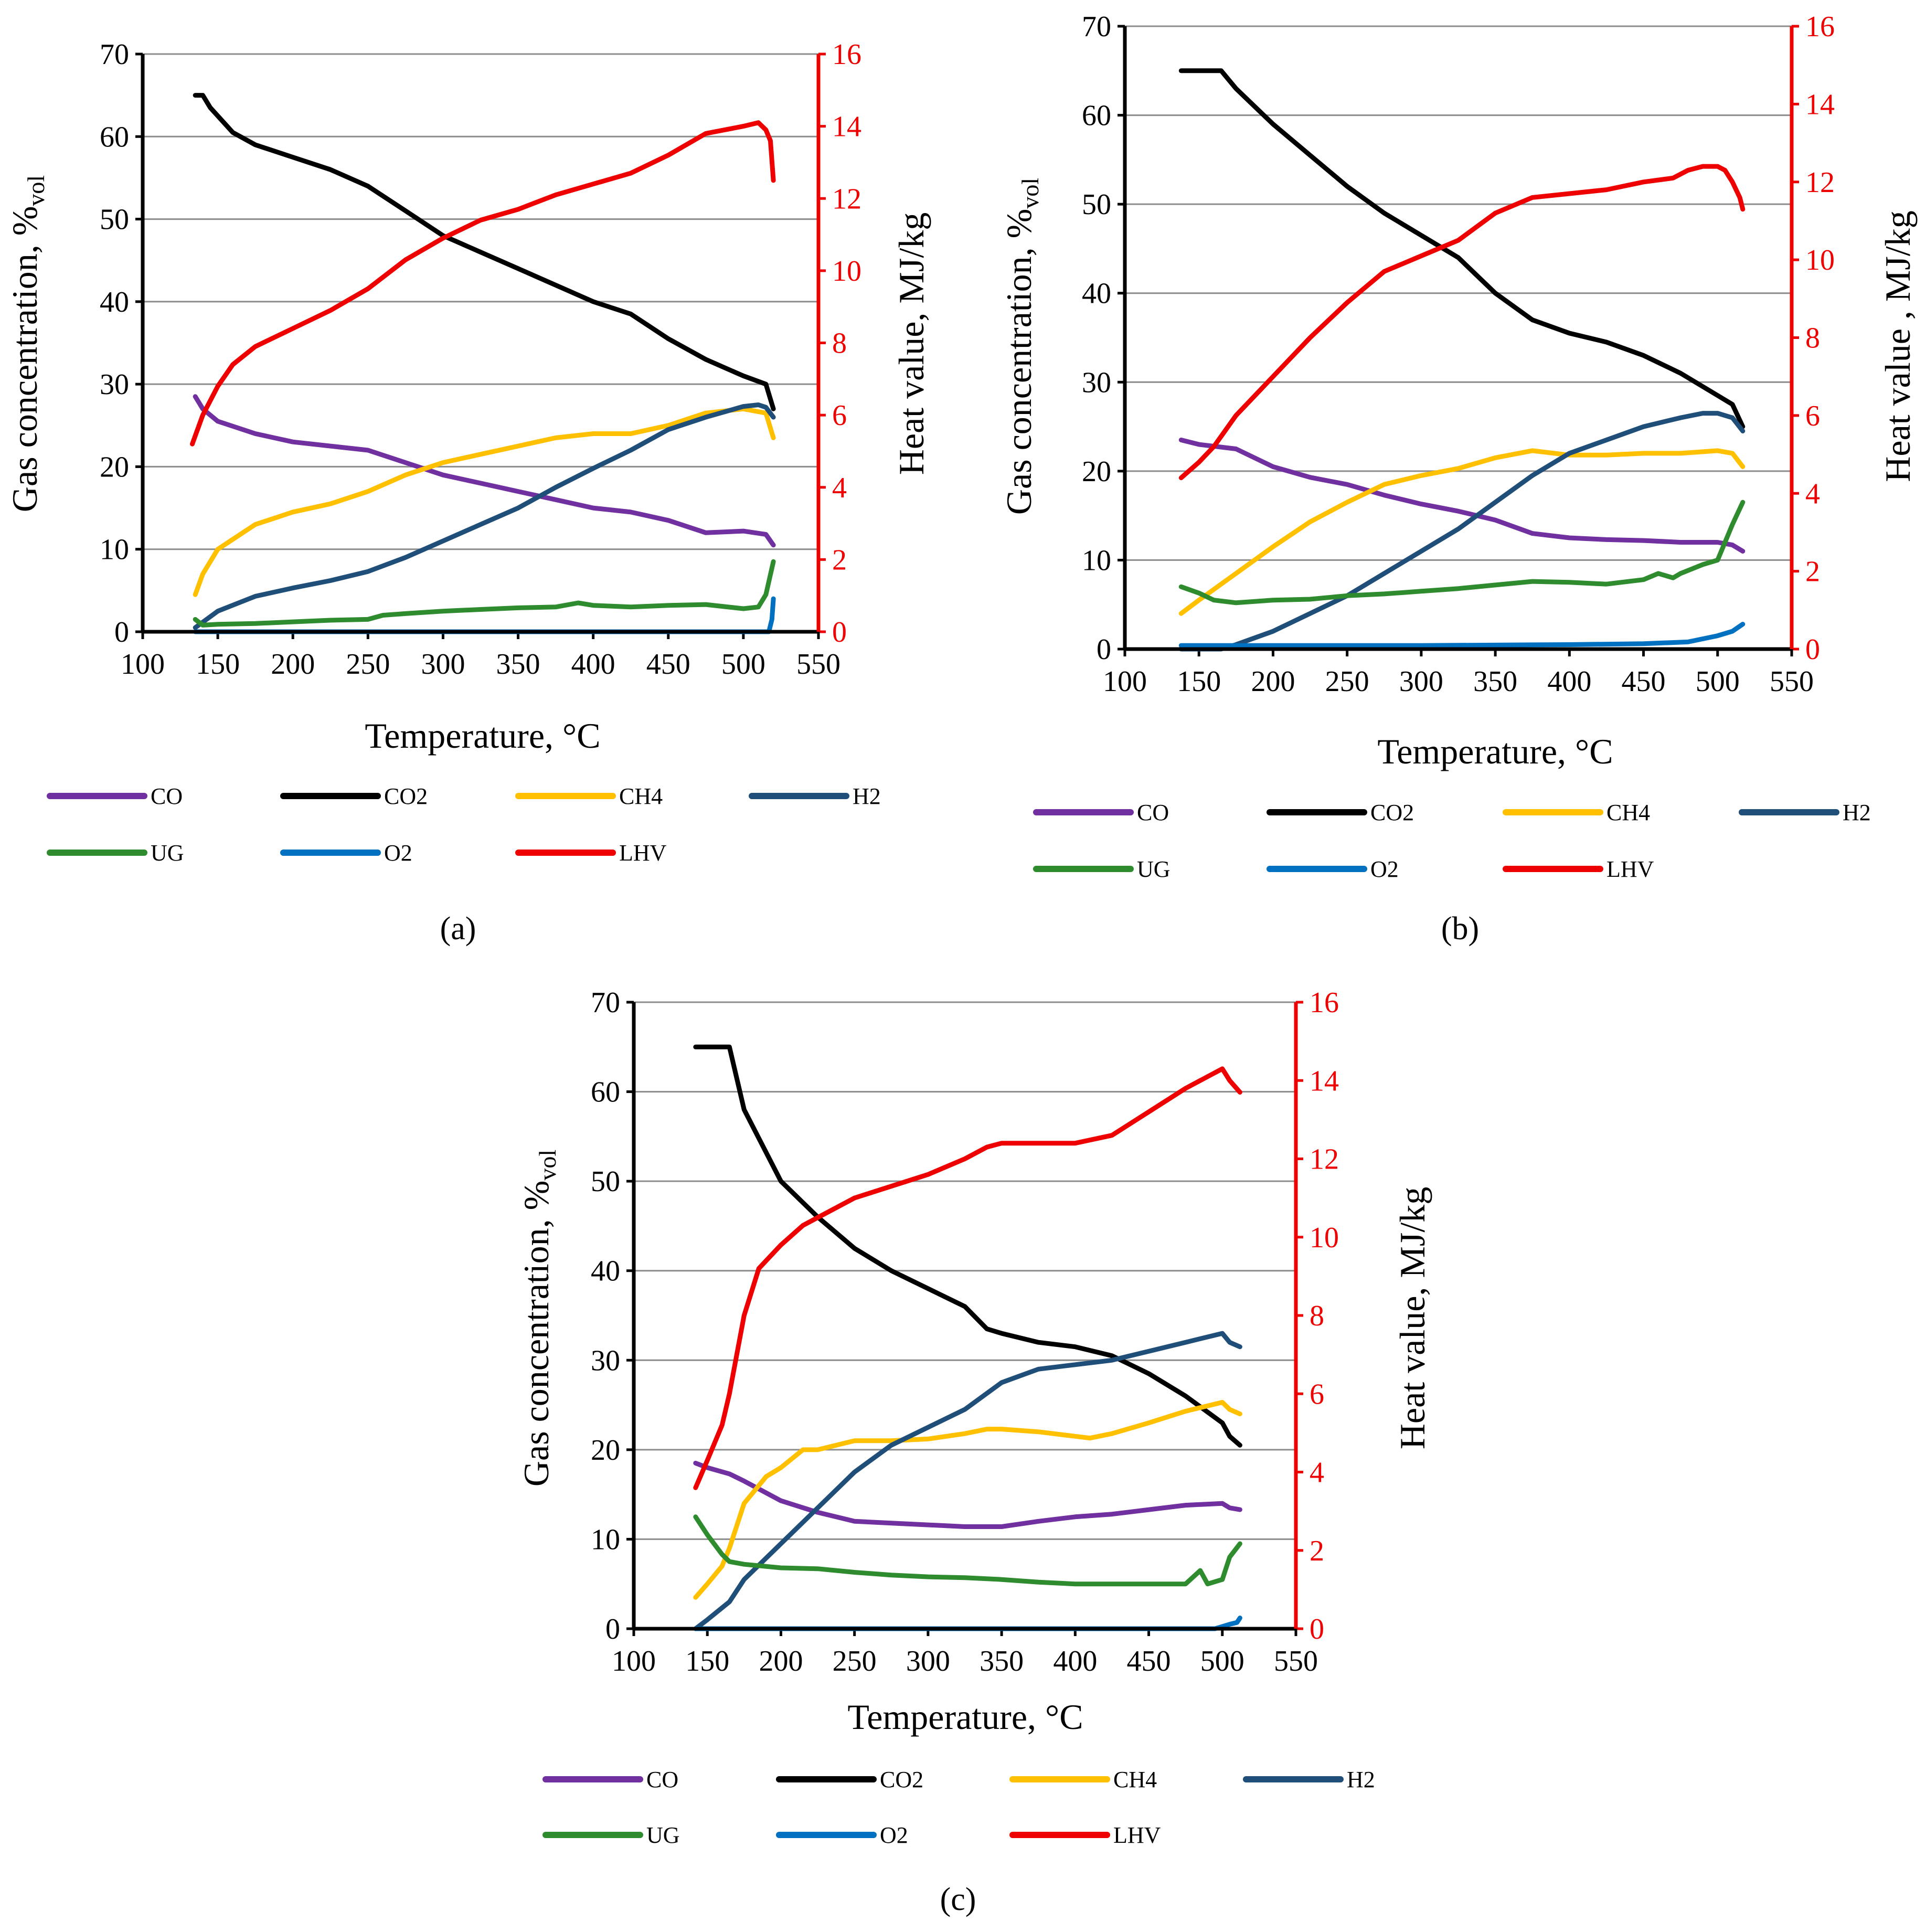 This screenshot has height=1932, width=1926. What do you see at coordinates (1462, 635) in the screenshot?
I see `series-line-o2` at bounding box center [1462, 635].